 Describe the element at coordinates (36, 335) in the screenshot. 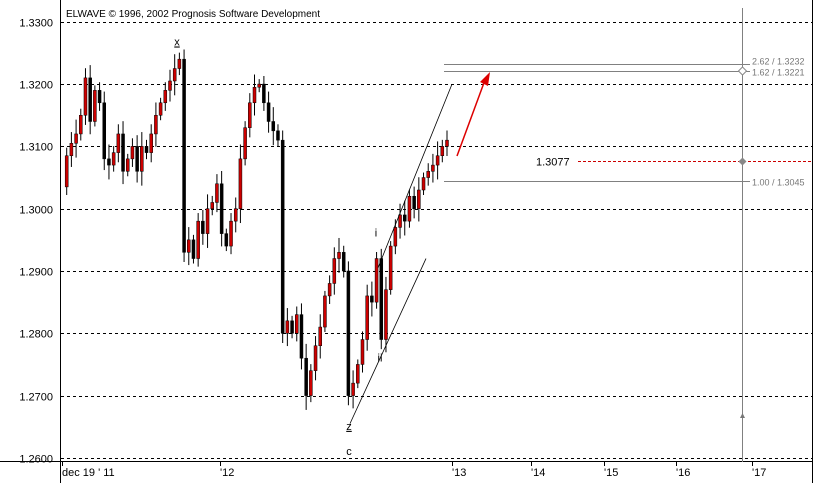

I see `y-tick-label: 1.2800` at that location.